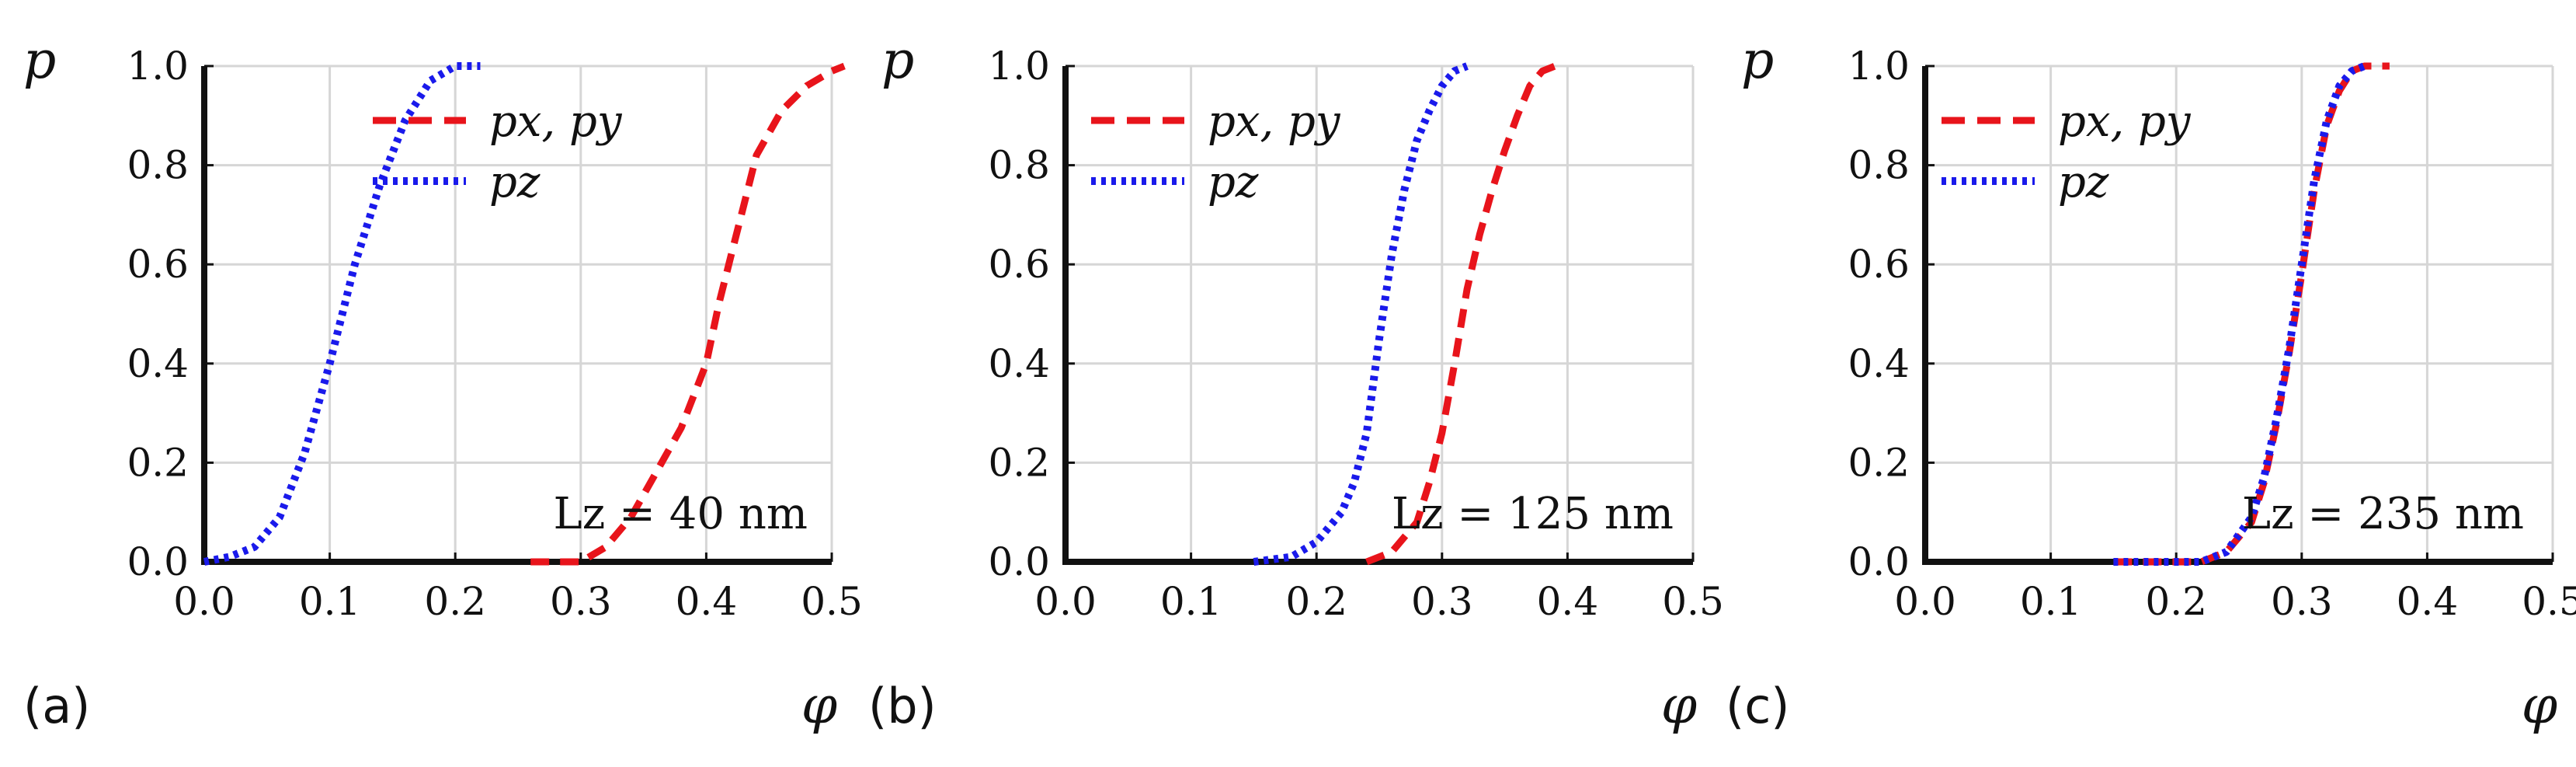 The height and width of the screenshot is (767, 2576). I want to click on annotation-lz: Lz = 235 nm, so click(2383, 514).